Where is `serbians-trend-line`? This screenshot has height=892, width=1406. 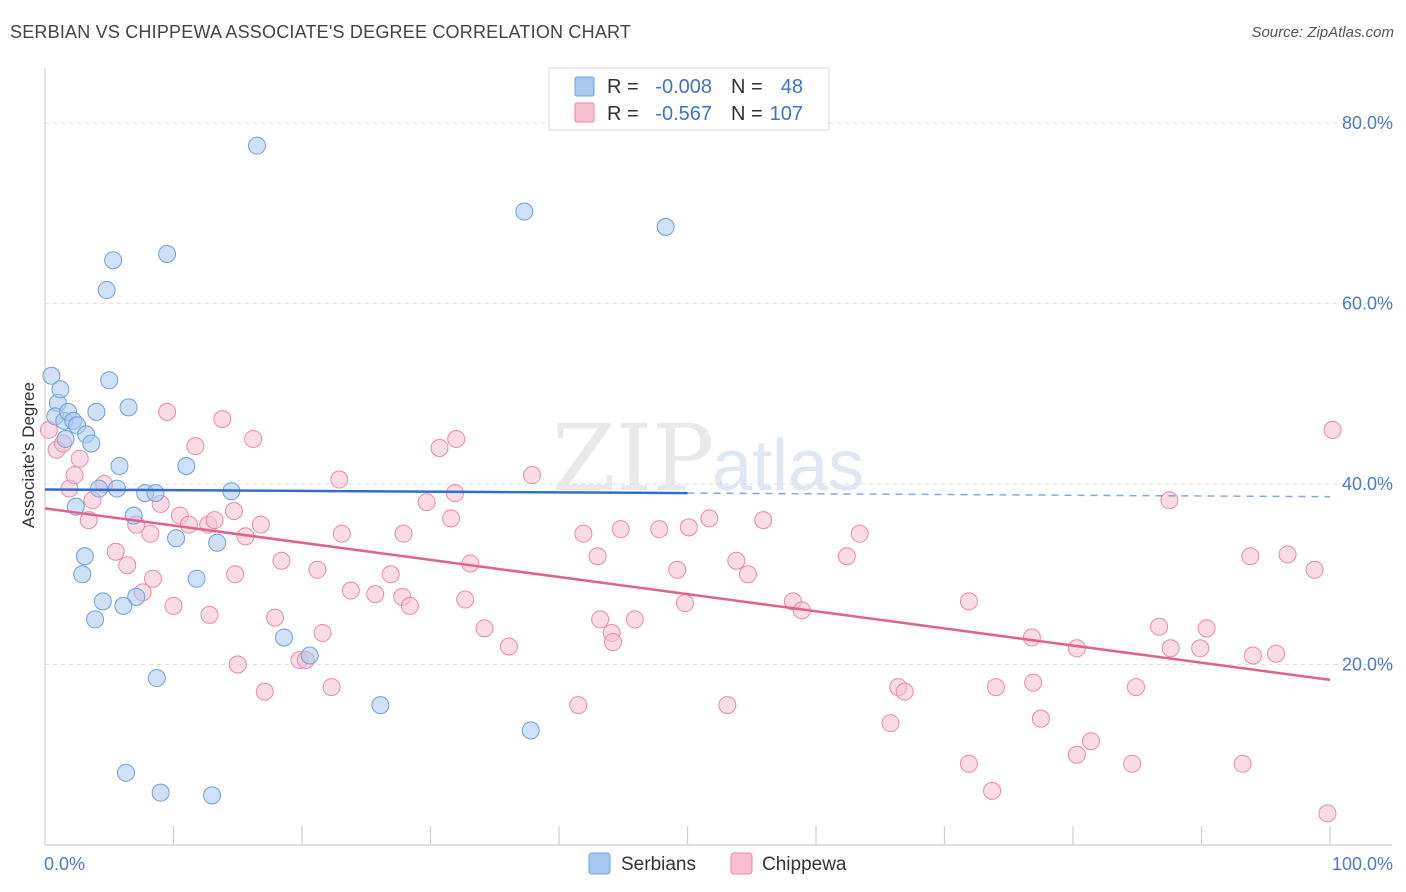
serbians-trend-line is located at coordinates (366, 491).